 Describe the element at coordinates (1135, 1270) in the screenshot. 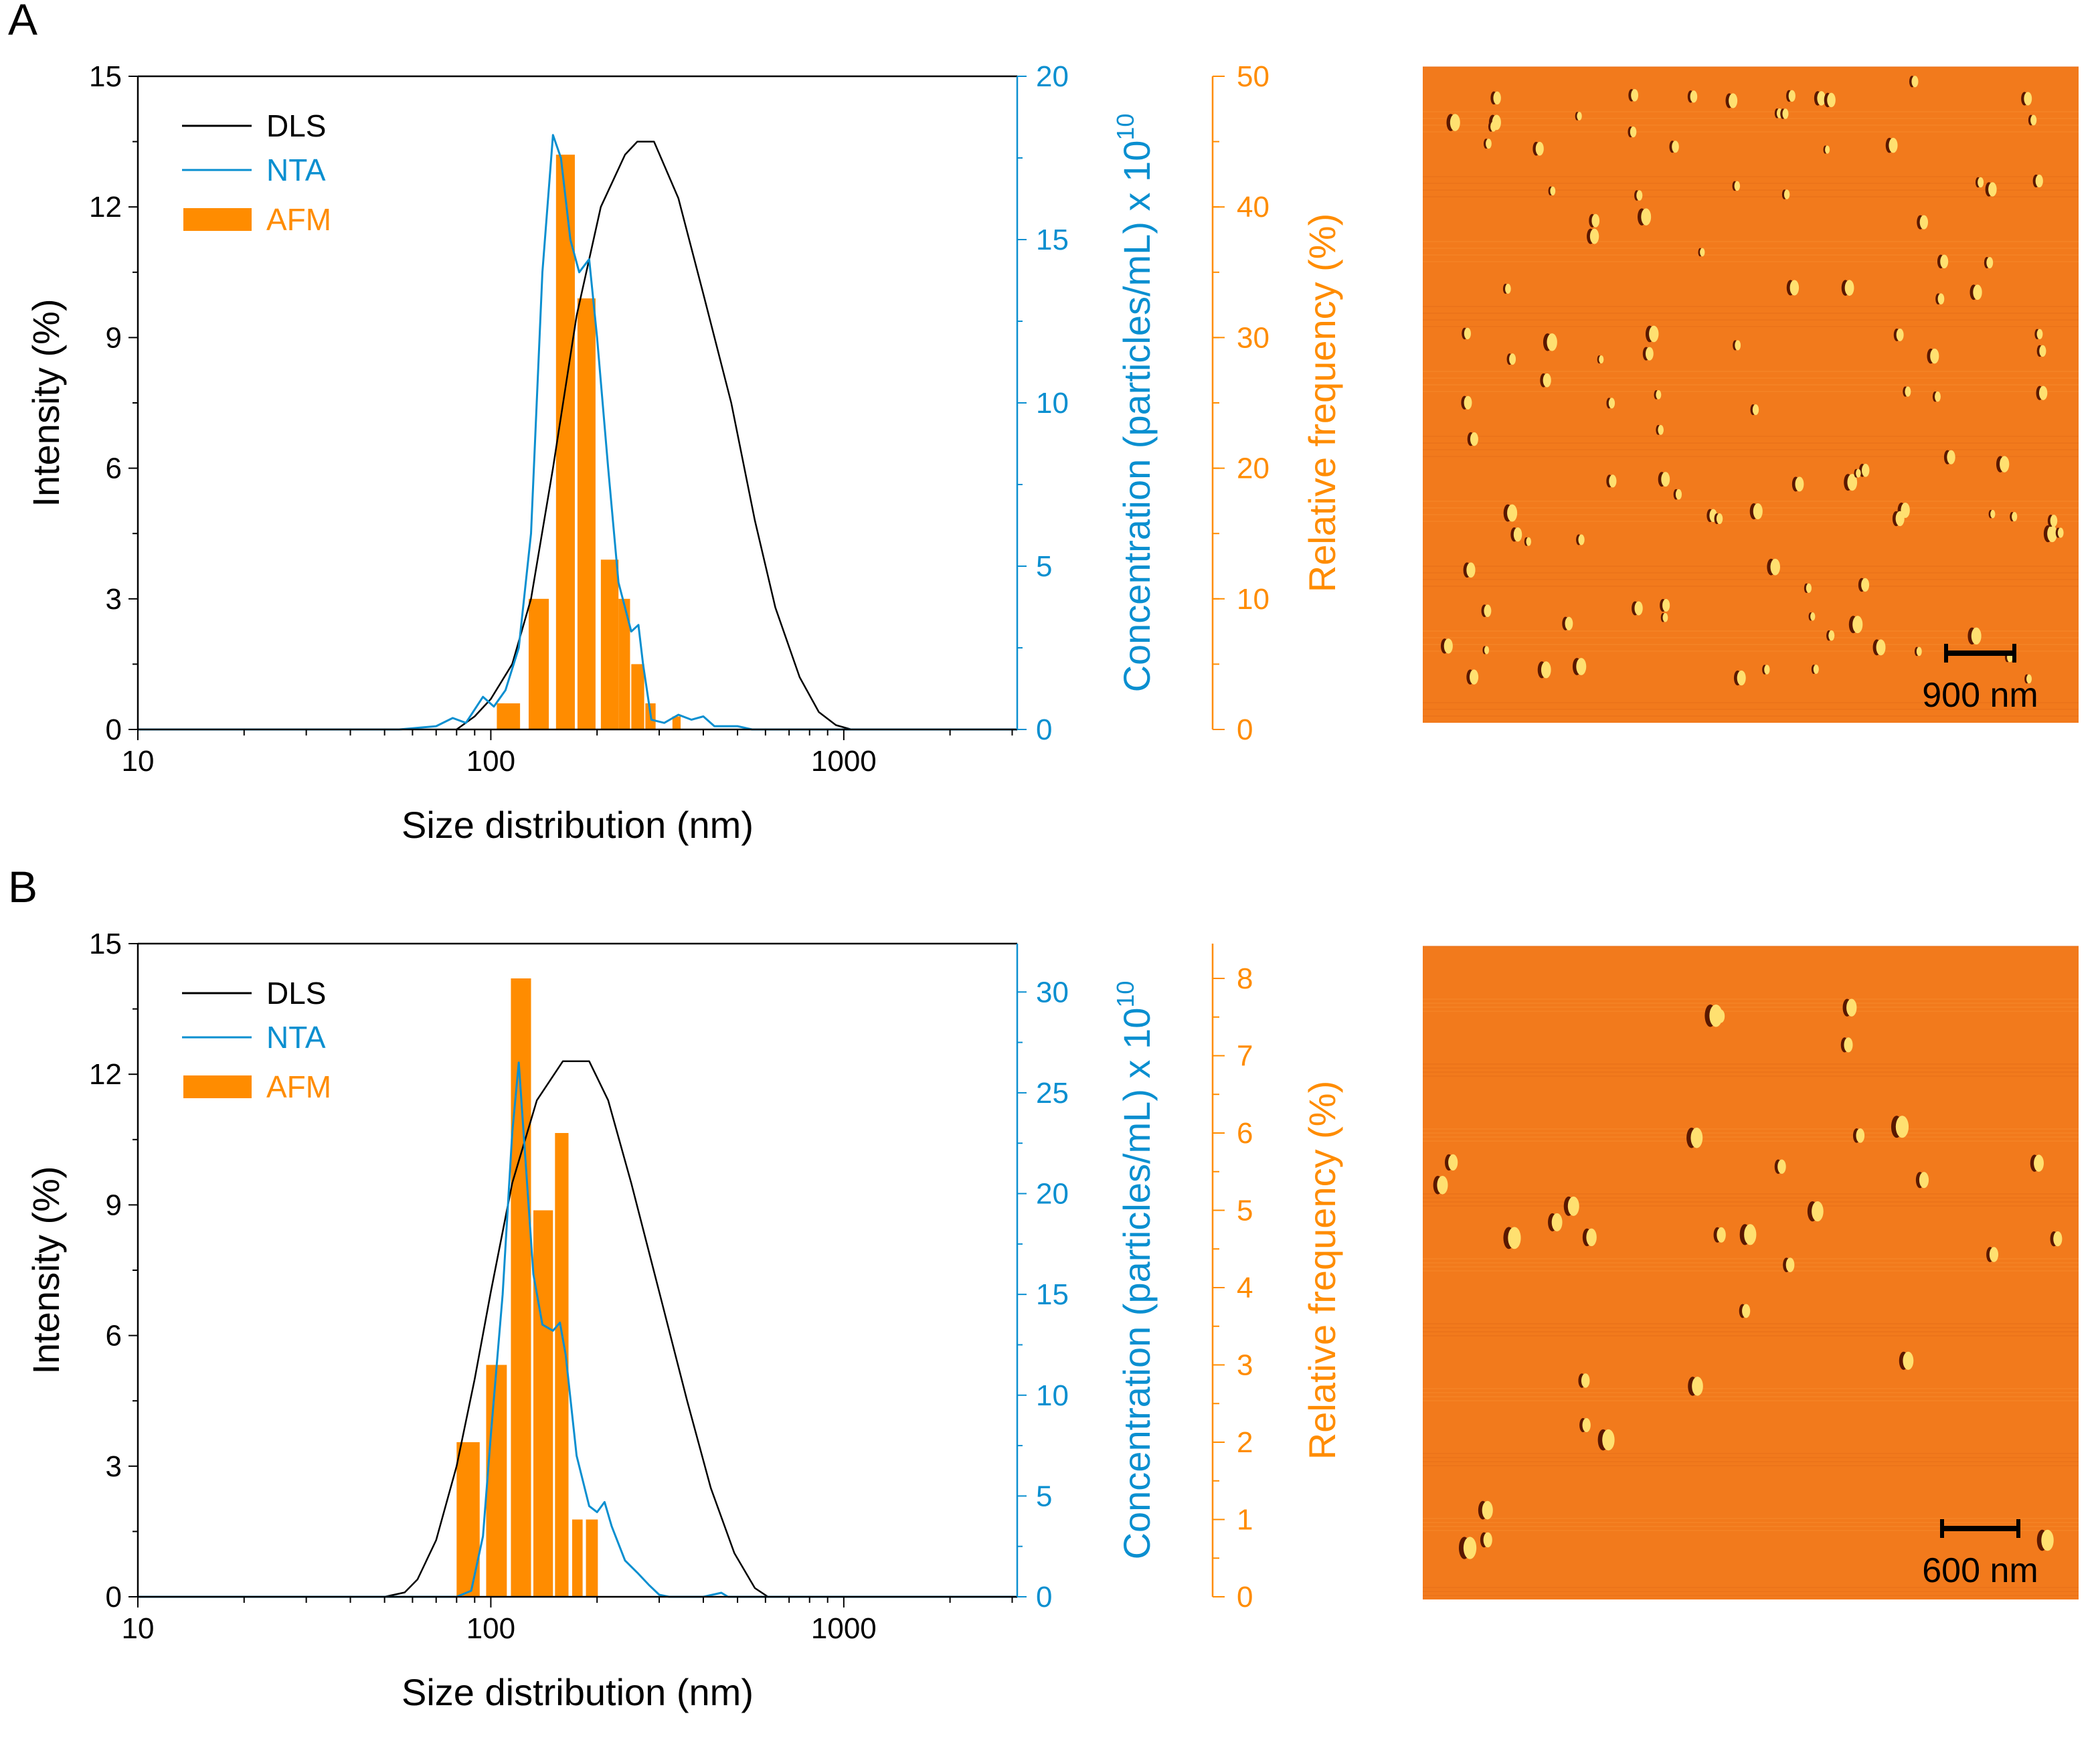

I see `y2-axis-title: Concentration (particles/mL) x 1010` at that location.